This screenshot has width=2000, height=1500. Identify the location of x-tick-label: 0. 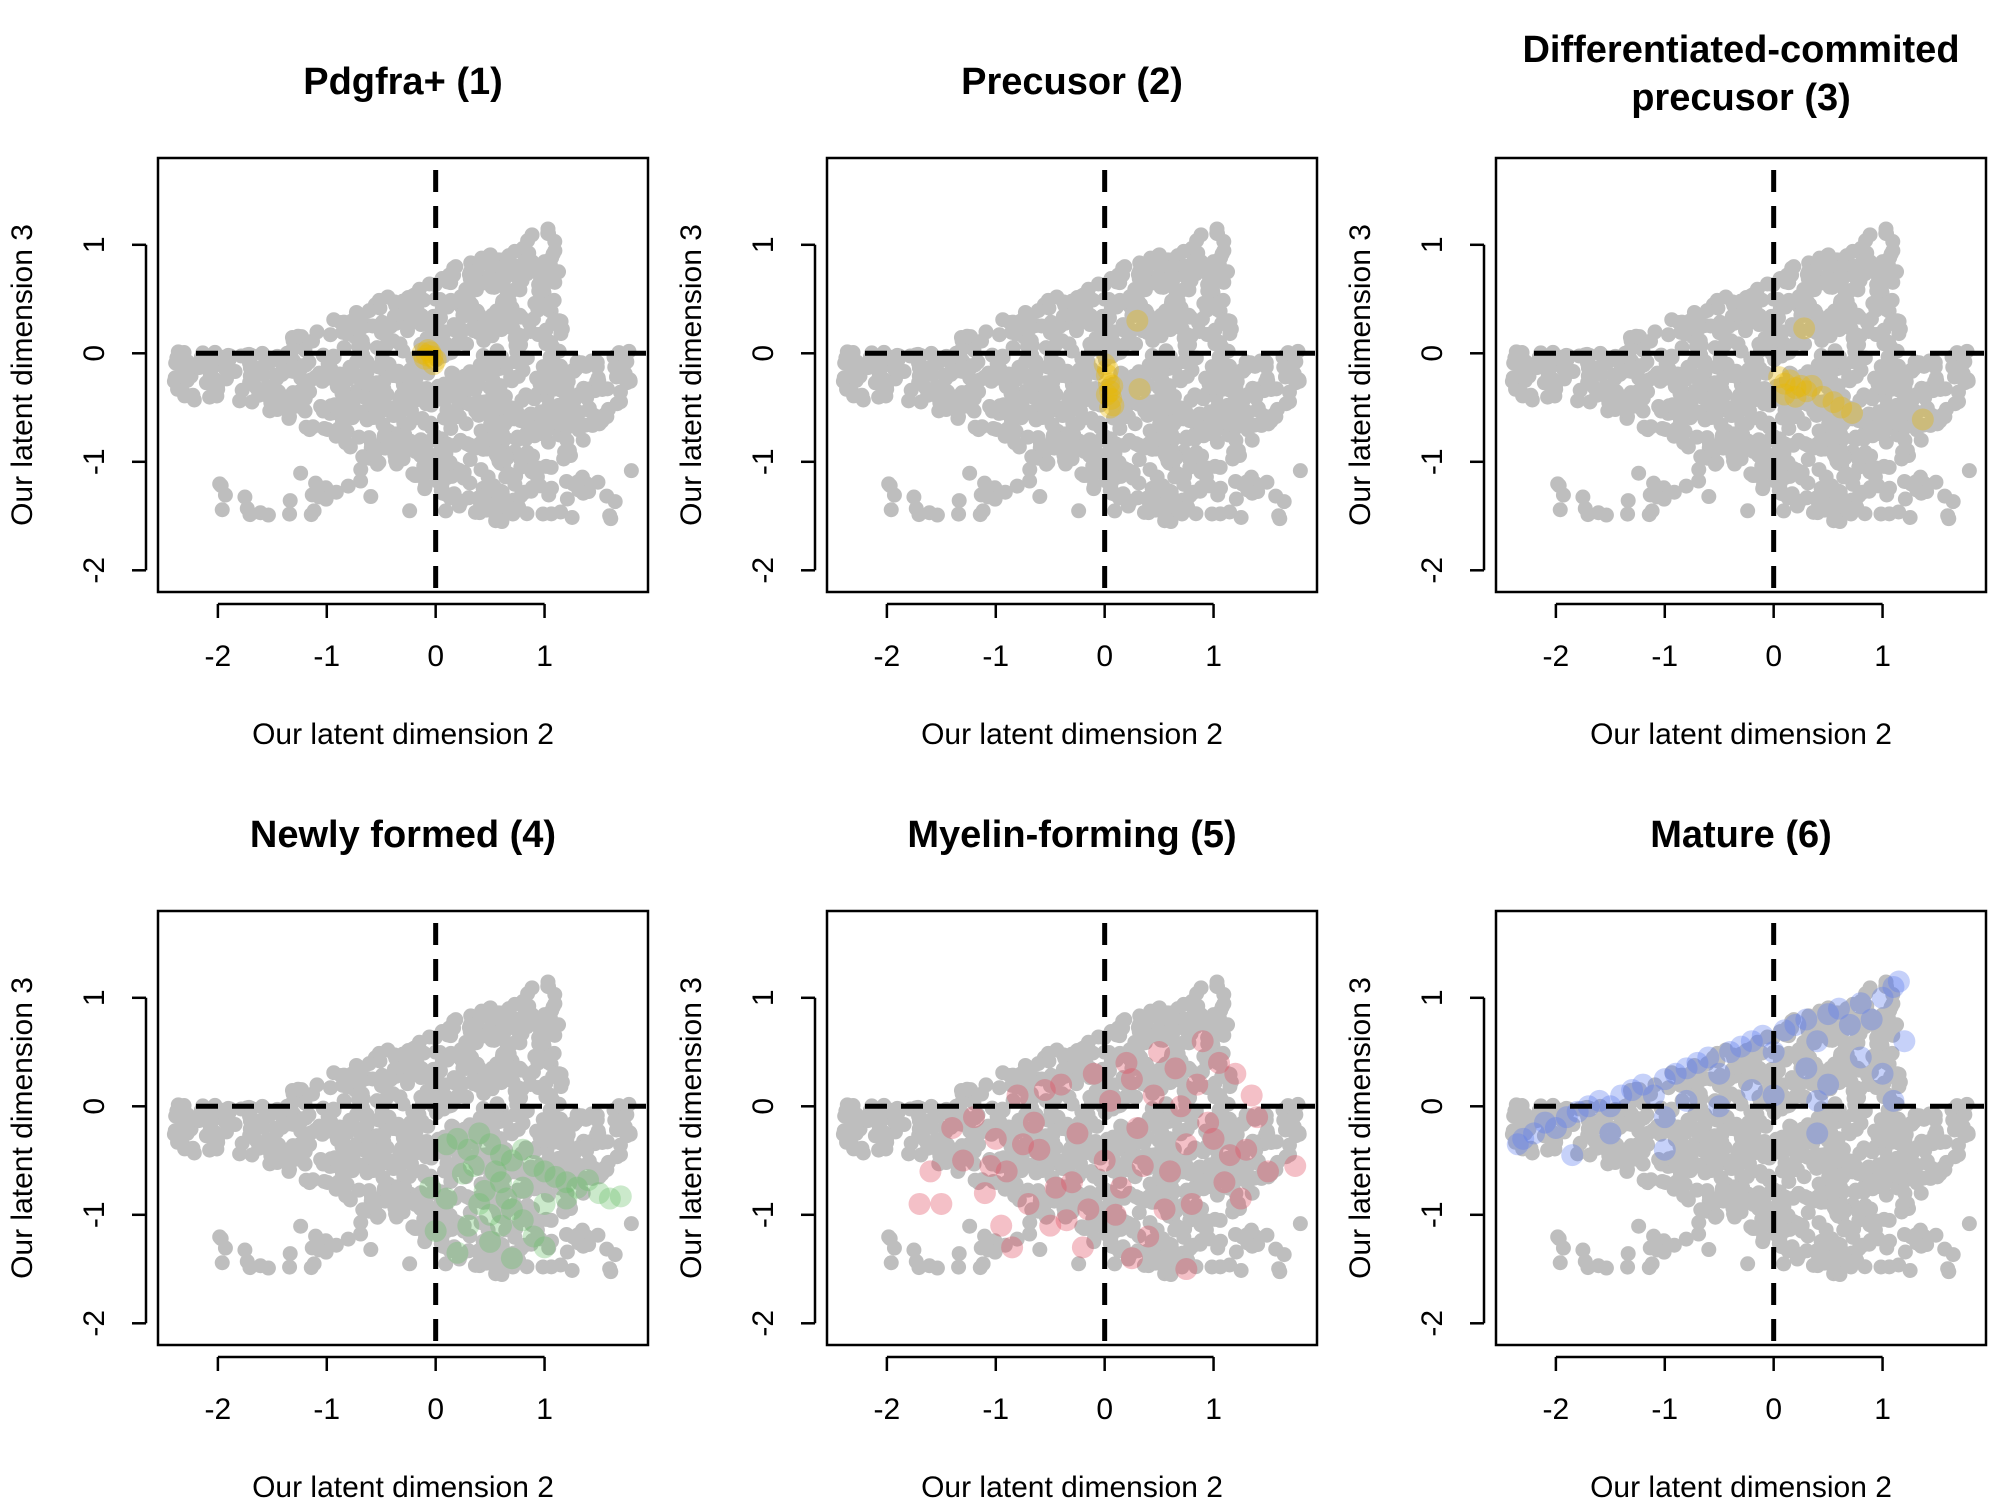
(1773, 656).